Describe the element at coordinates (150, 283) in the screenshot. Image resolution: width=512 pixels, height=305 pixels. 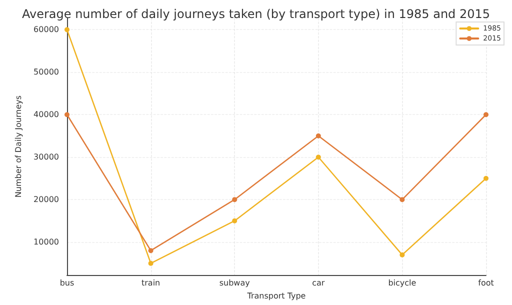
I see `x-tick-label: train` at that location.